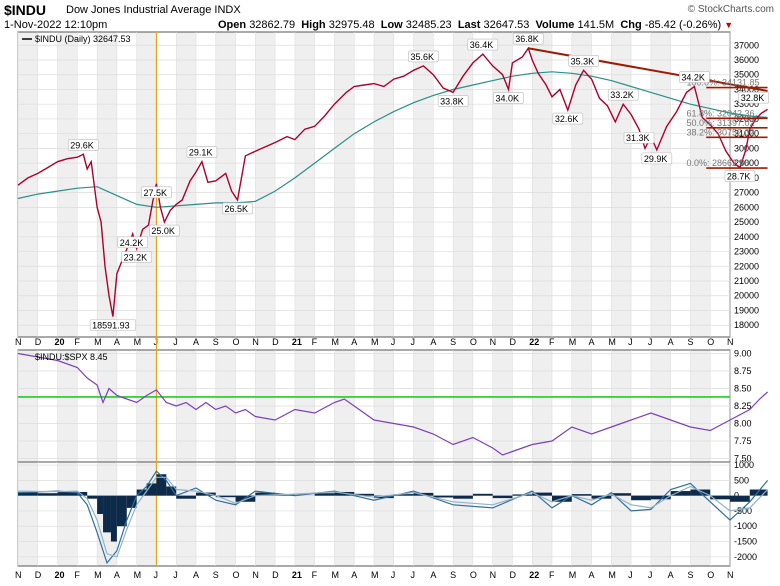 The image size is (780, 586). Describe the element at coordinates (391, 25) in the screenshot. I see `low-label: Low` at that location.